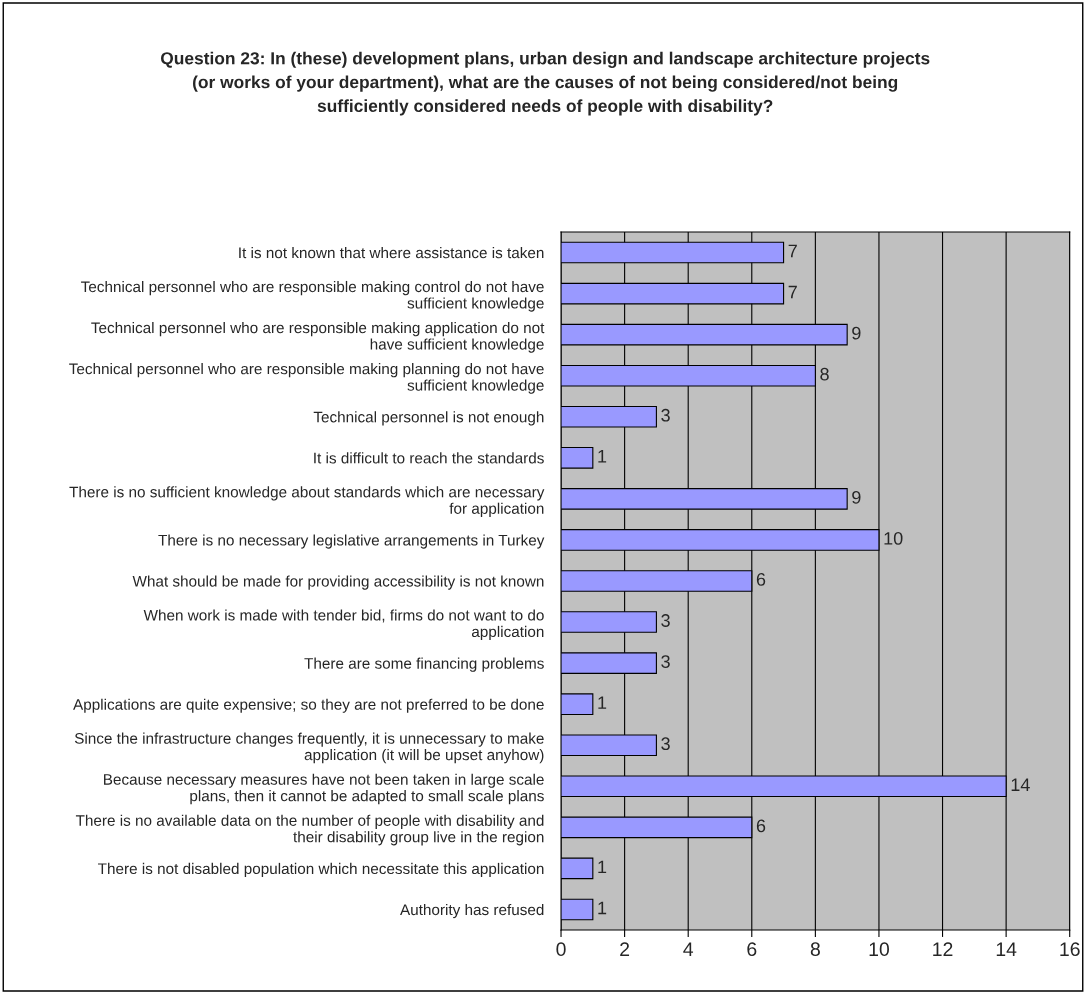  Describe the element at coordinates (893, 538) in the screenshot. I see `data-label: 10` at that location.